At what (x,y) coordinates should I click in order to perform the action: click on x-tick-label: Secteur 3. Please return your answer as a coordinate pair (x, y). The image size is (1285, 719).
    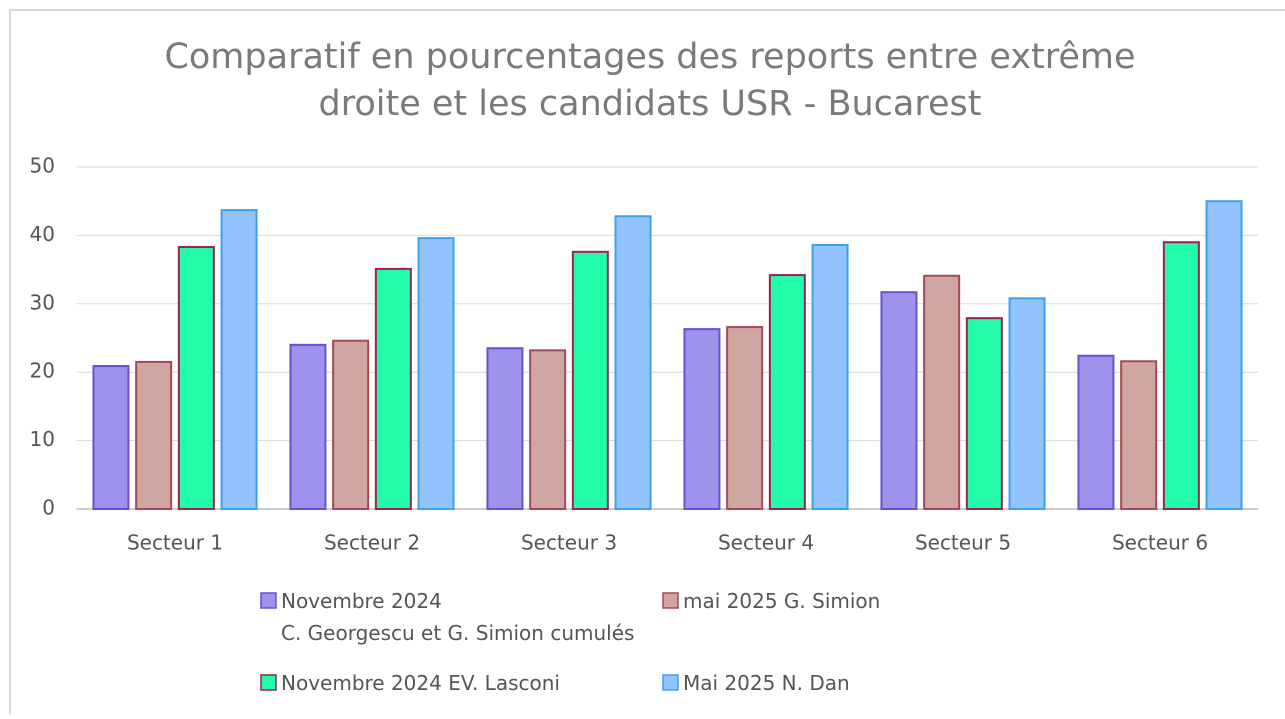
    Looking at the image, I should click on (569, 543).